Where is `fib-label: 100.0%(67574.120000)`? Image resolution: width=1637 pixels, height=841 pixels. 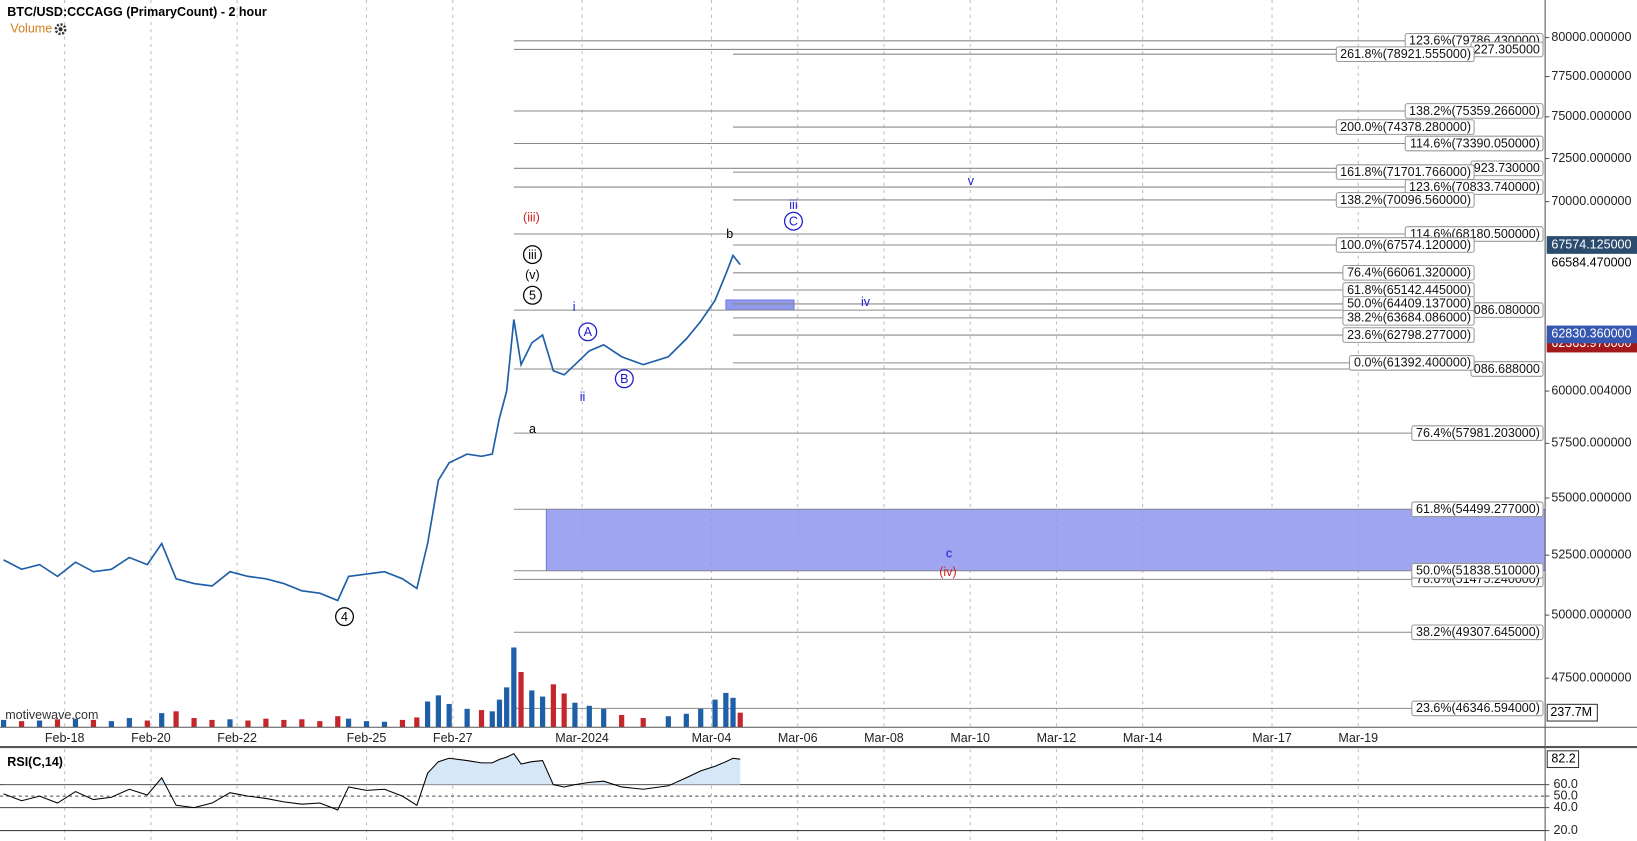
fib-label: 100.0%(67574.120000) is located at coordinates (1405, 245).